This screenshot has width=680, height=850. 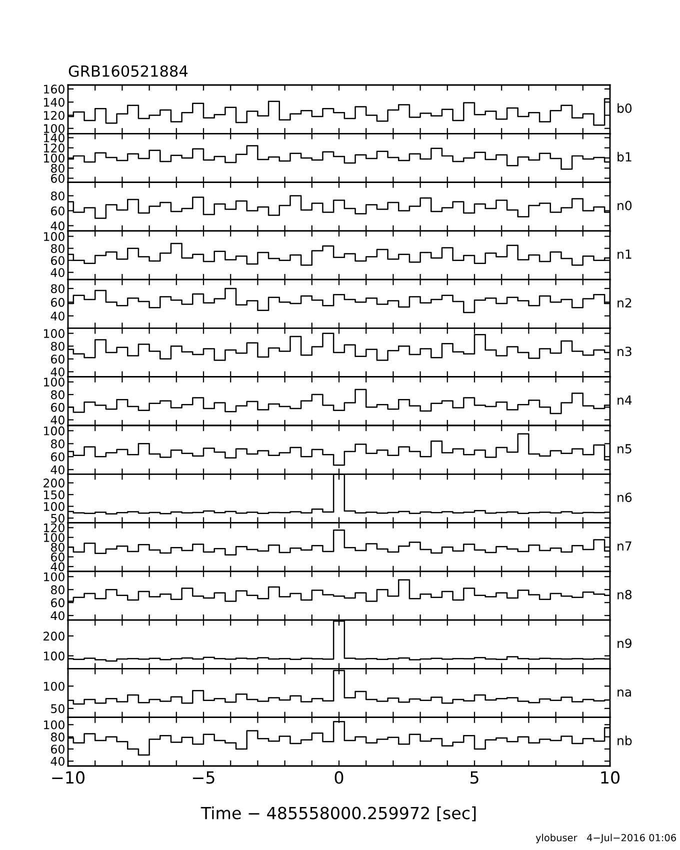 What do you see at coordinates (54, 495) in the screenshot?
I see `y-tick-label: 150` at bounding box center [54, 495].